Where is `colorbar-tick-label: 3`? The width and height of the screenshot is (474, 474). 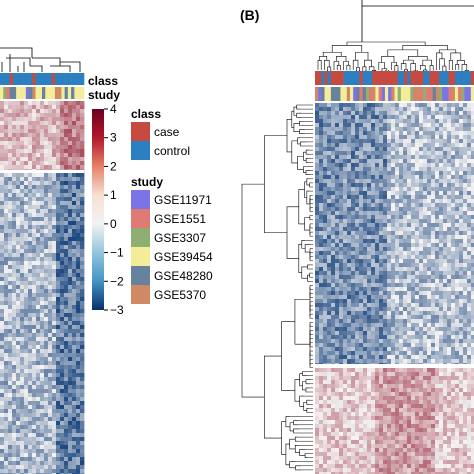
colorbar-tick-label: 3 is located at coordinates (113, 138).